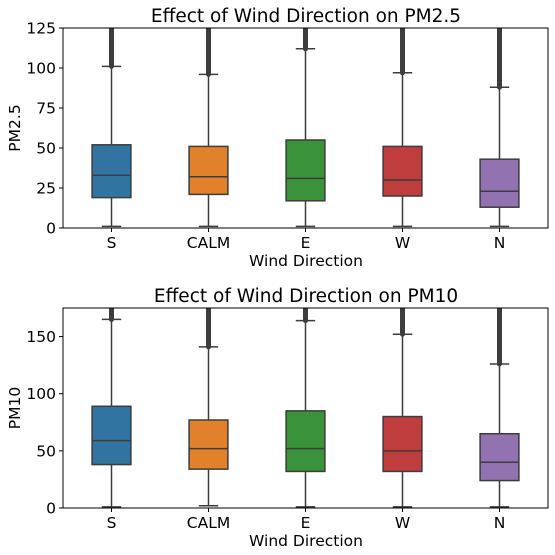  What do you see at coordinates (46, 149) in the screenshot?
I see `pm25-y-tick-label: 50` at bounding box center [46, 149].